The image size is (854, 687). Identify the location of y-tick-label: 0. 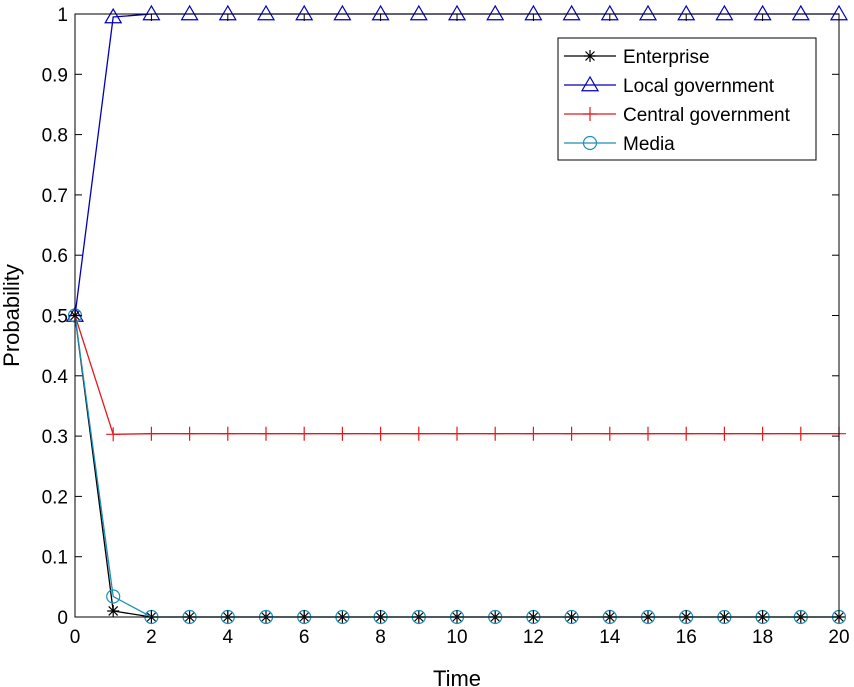
(62, 618).